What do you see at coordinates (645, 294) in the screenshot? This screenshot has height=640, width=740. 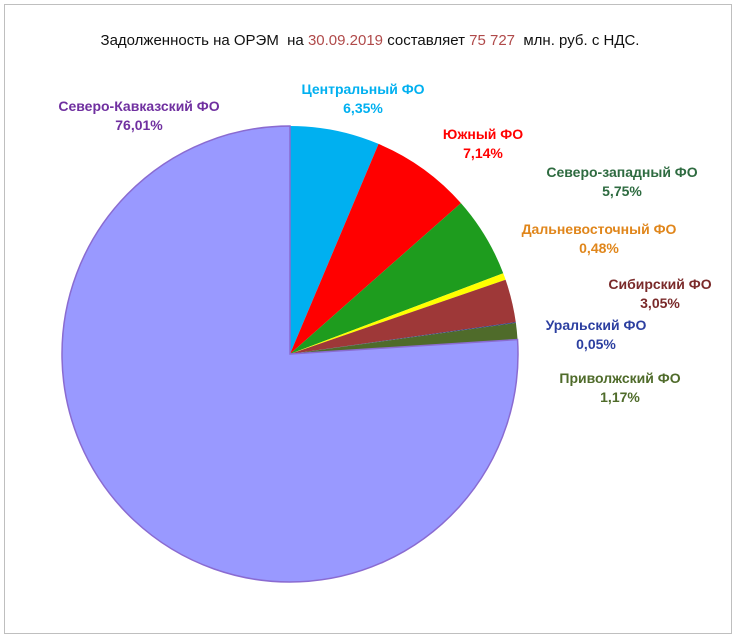 I see `label-сибирский-фо: Сибирский ФО 3,05%` at bounding box center [645, 294].